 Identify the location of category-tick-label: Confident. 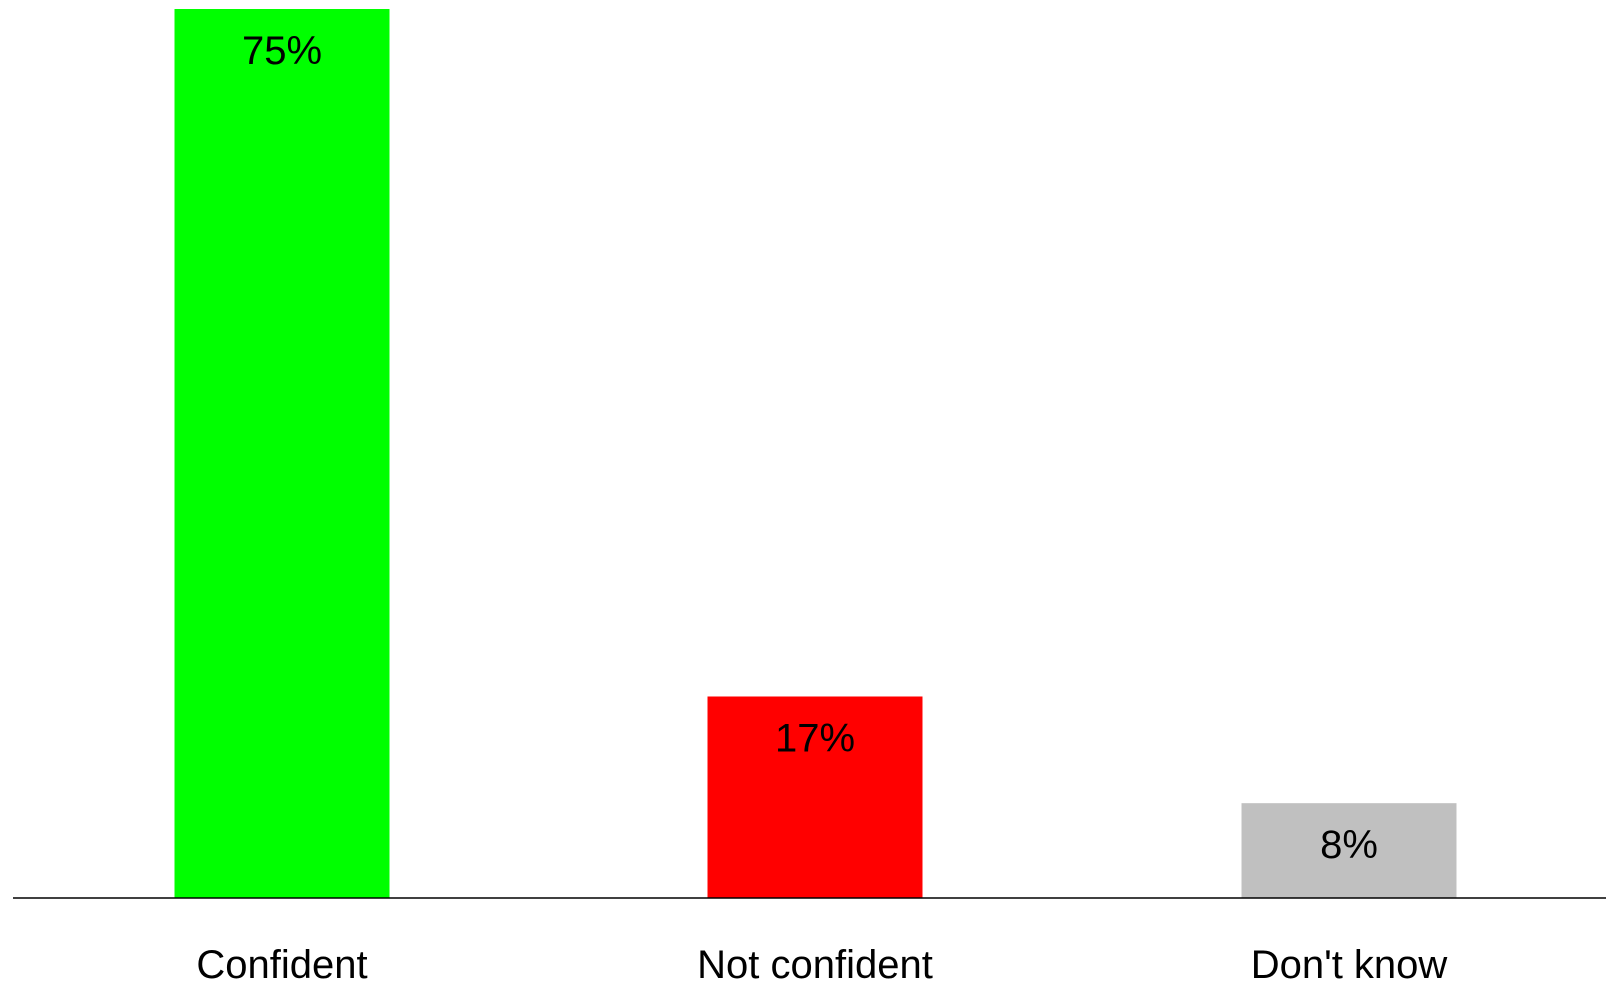
(281, 965).